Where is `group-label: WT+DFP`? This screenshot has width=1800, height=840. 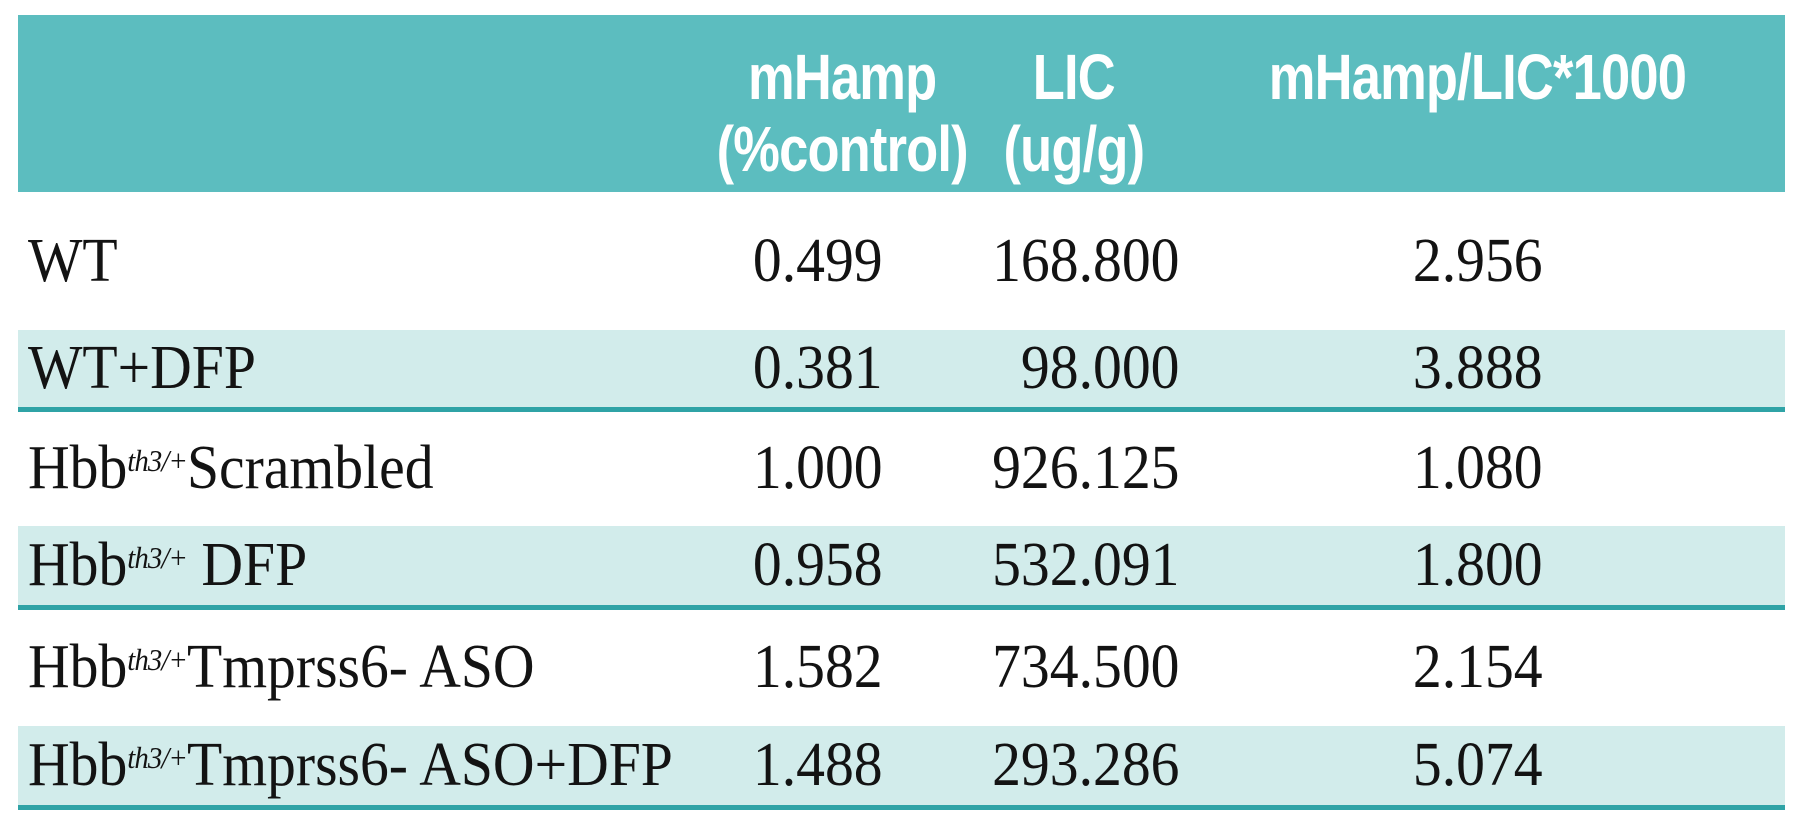 group-label: WT+DFP is located at coordinates (142, 367).